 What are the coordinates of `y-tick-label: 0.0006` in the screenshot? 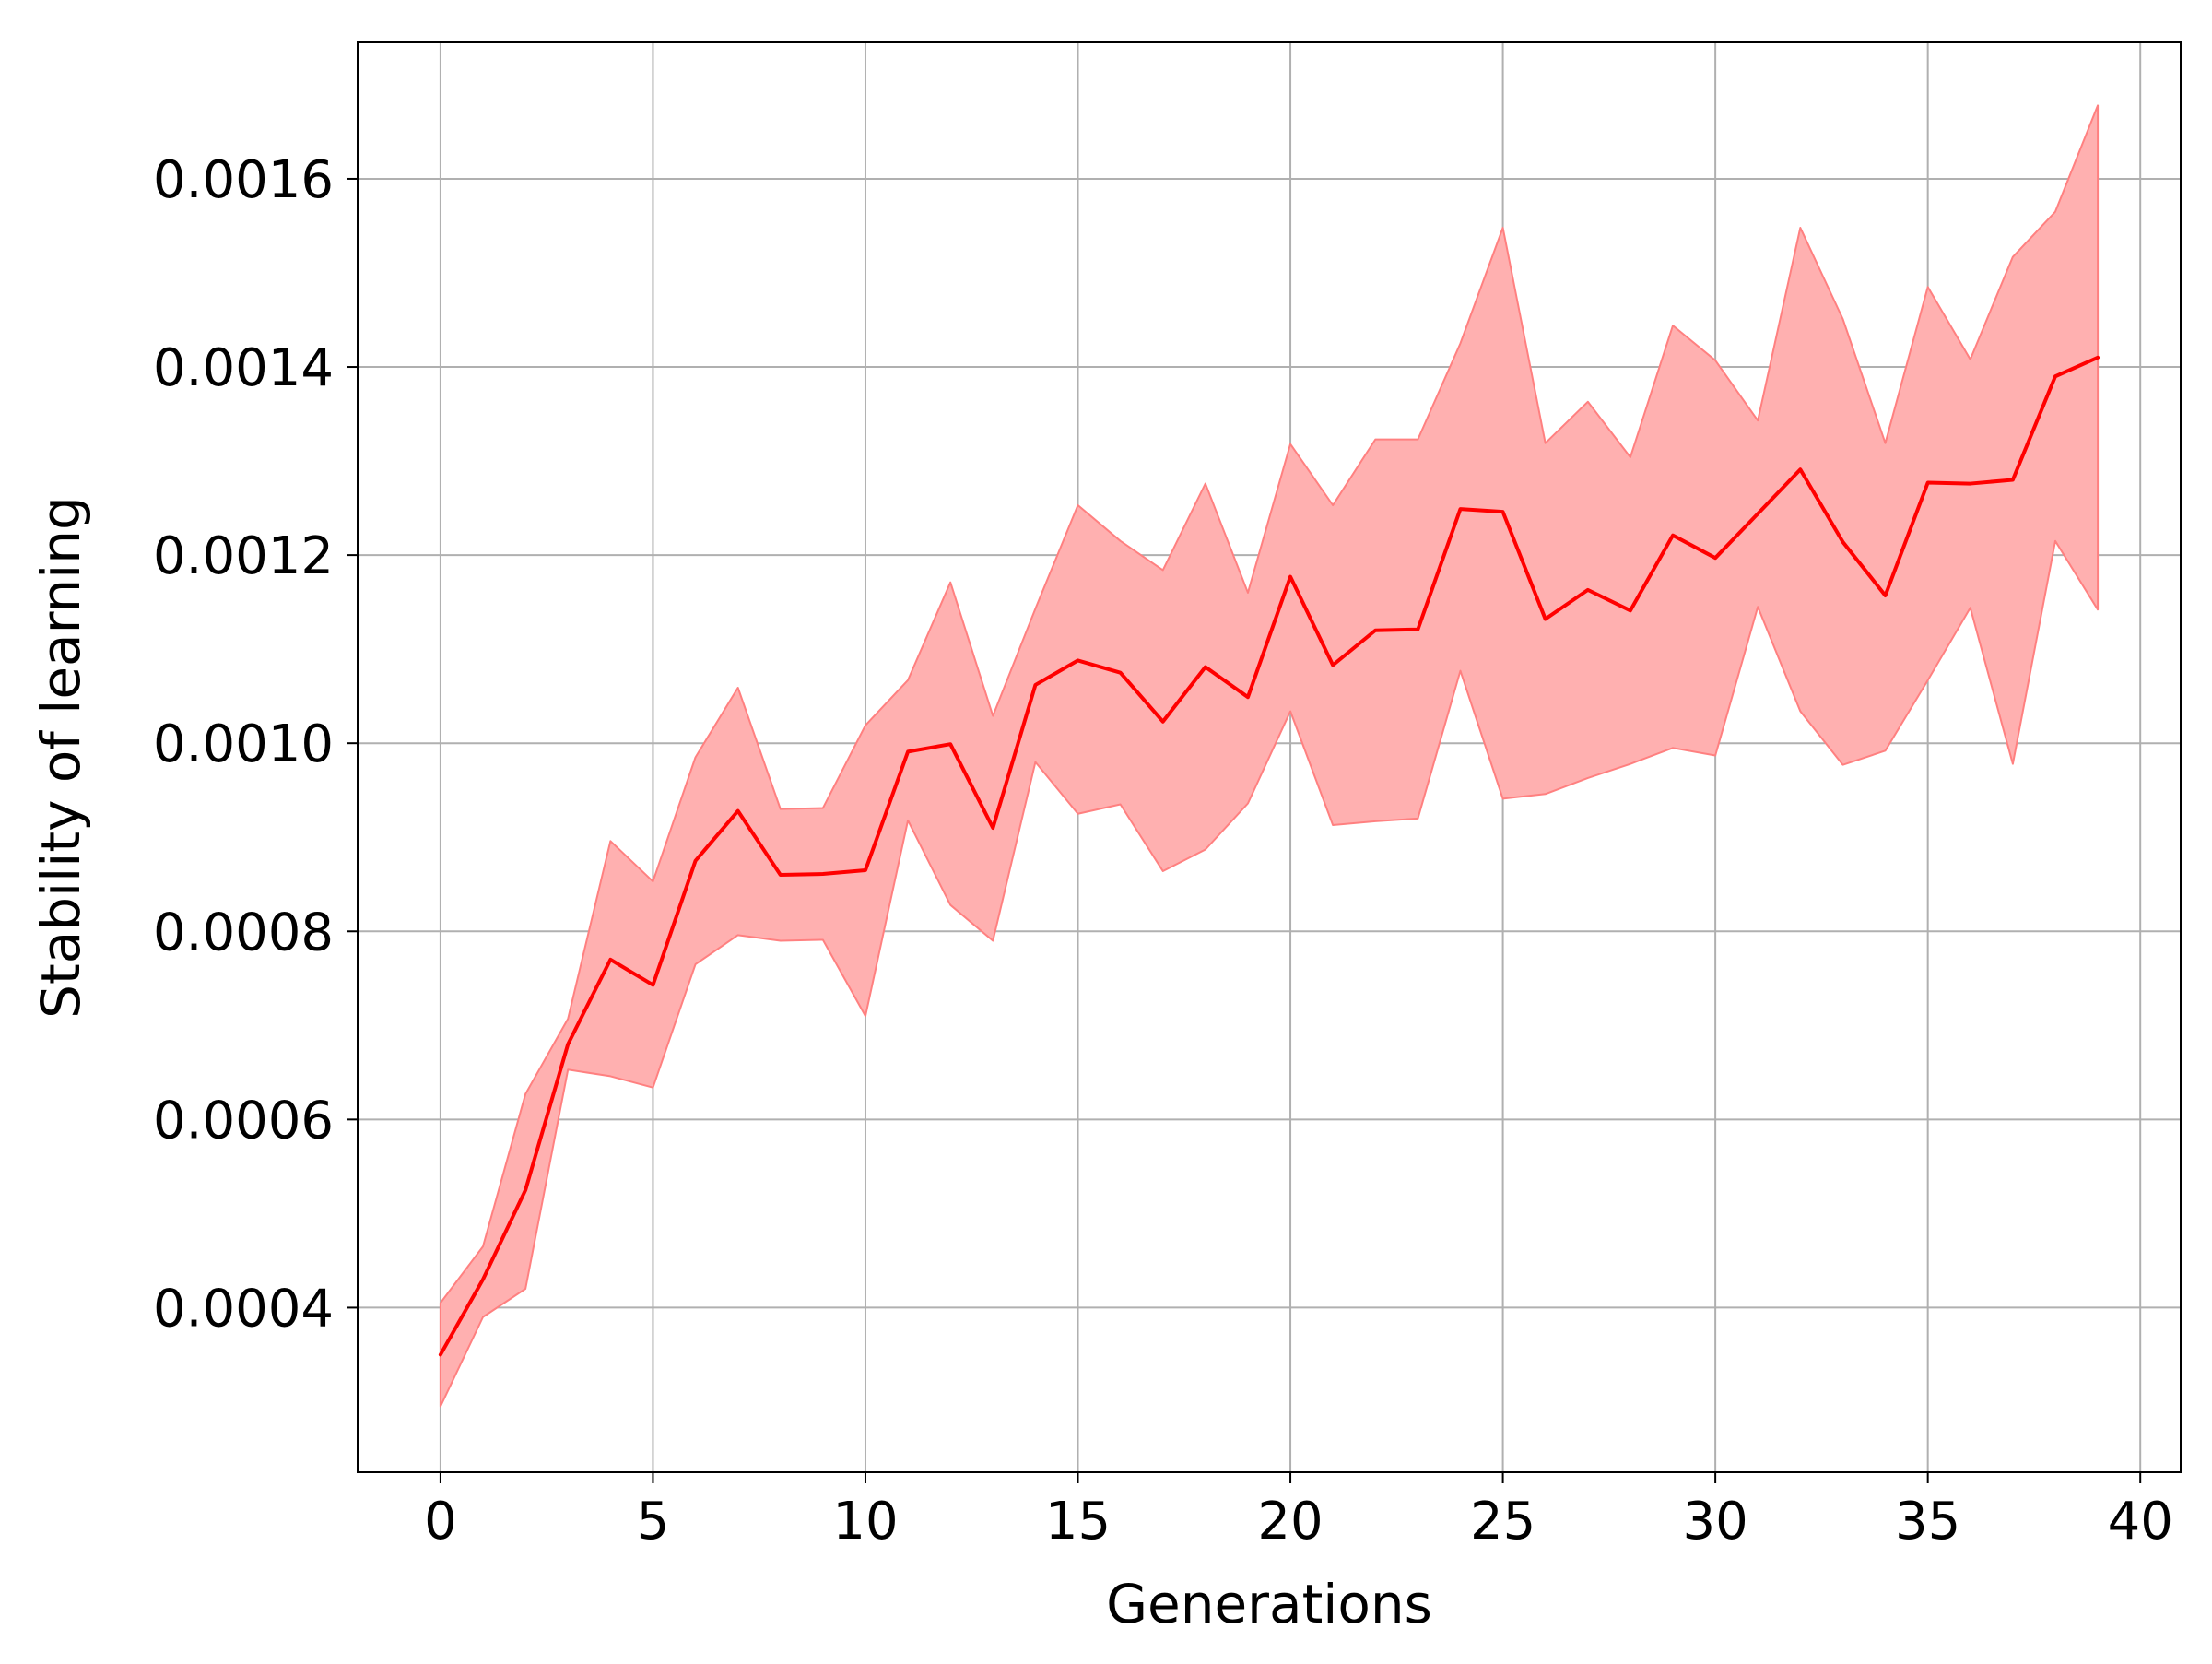 It's located at (243, 1121).